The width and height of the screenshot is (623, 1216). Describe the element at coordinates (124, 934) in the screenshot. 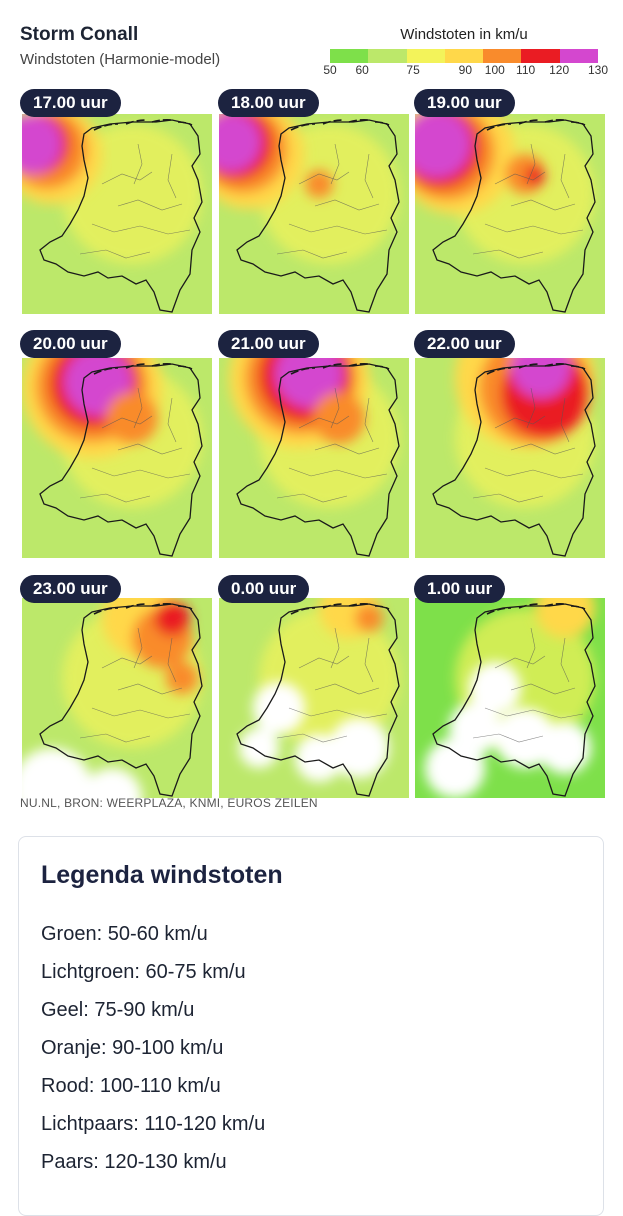

I see `legend-item: Groen: 50-60 km/u` at that location.